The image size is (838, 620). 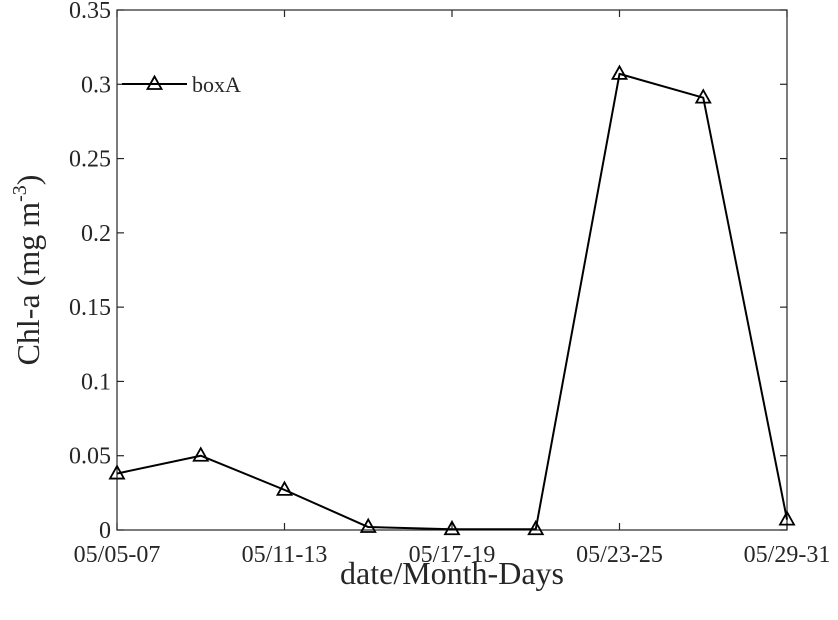 I want to click on x-tick-labels: 05/05-07 05/11-13 05/17-19 05/23-25 05/29-31, so click(x=452, y=555).